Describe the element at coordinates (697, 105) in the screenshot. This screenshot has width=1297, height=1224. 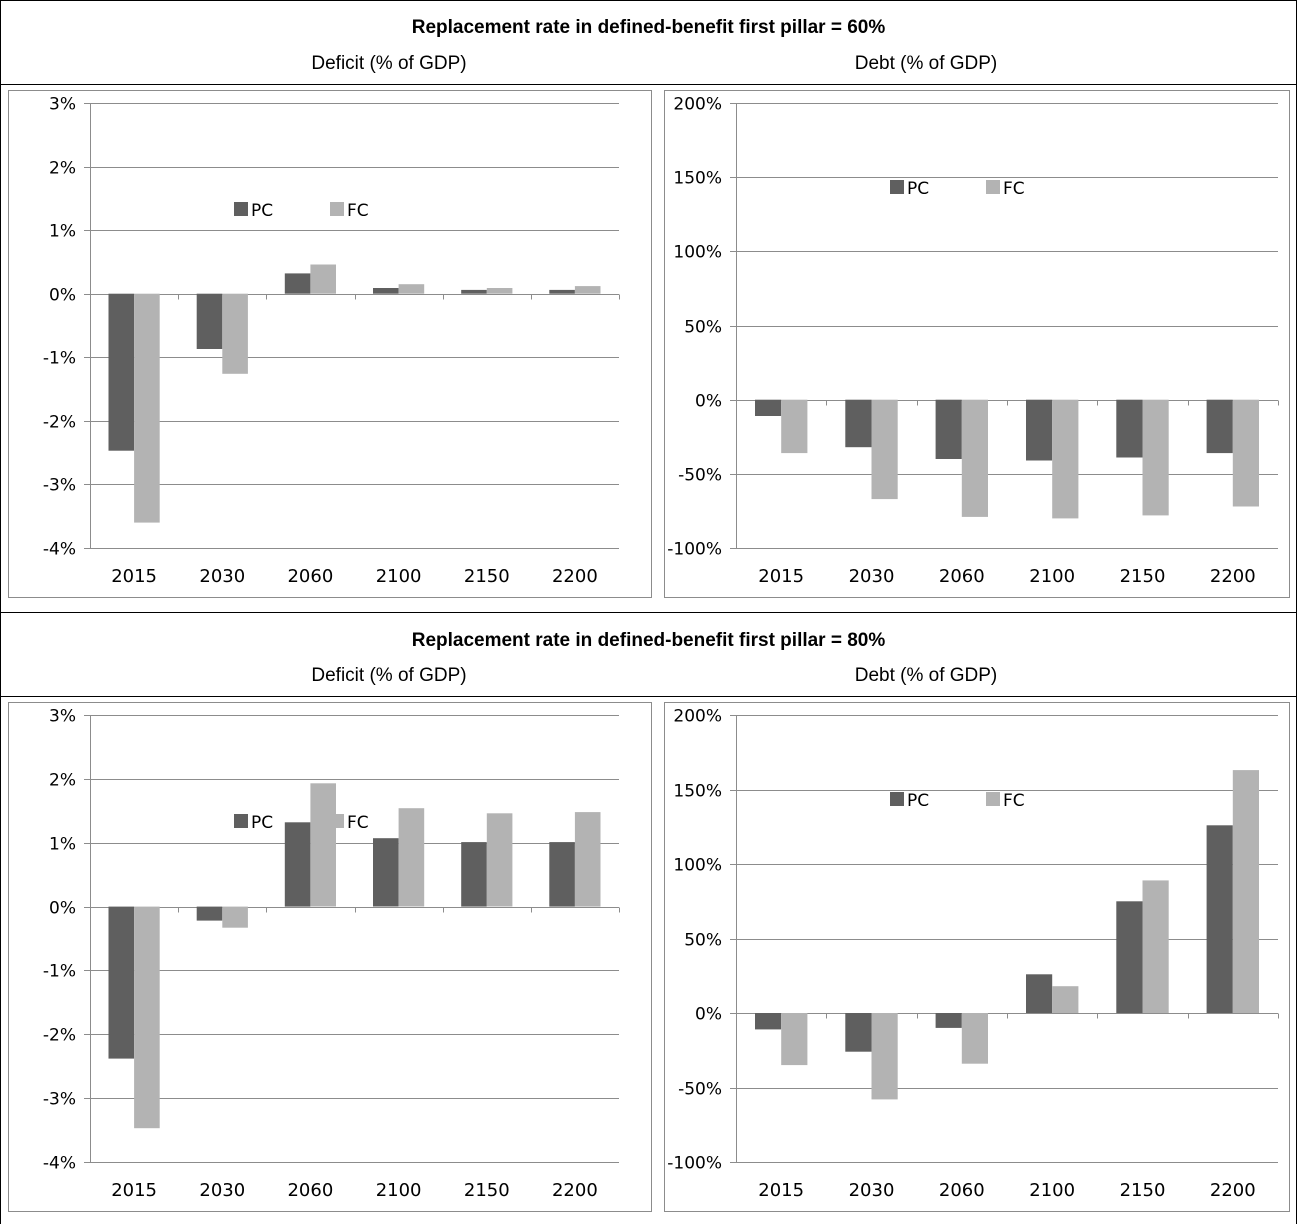
I see `y-tick-label: 200%` at that location.